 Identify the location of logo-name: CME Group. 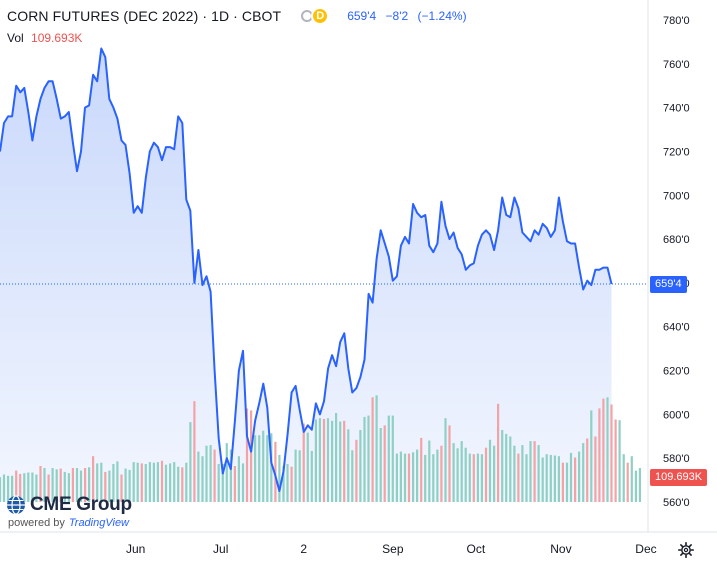
(81, 504).